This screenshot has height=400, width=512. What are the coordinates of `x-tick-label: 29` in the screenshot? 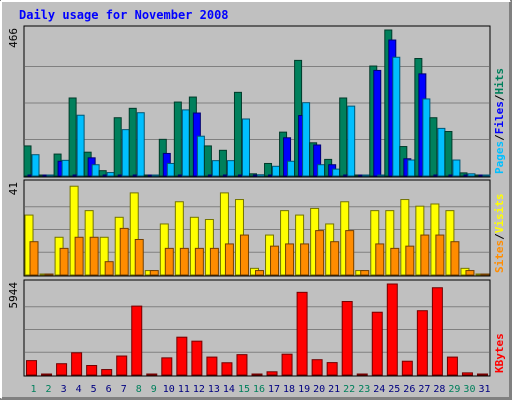 It's located at (454, 389).